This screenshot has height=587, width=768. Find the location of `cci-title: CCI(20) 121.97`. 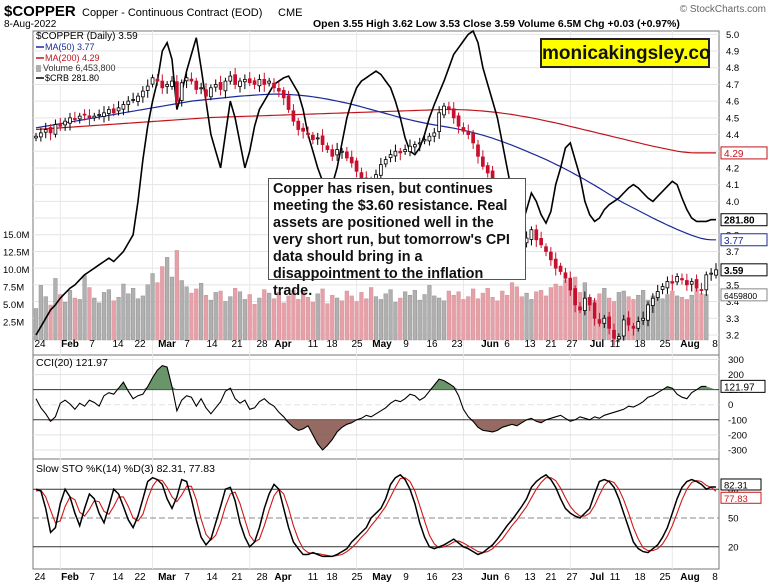

cci-title: CCI(20) 121.97 is located at coordinates (72, 363).